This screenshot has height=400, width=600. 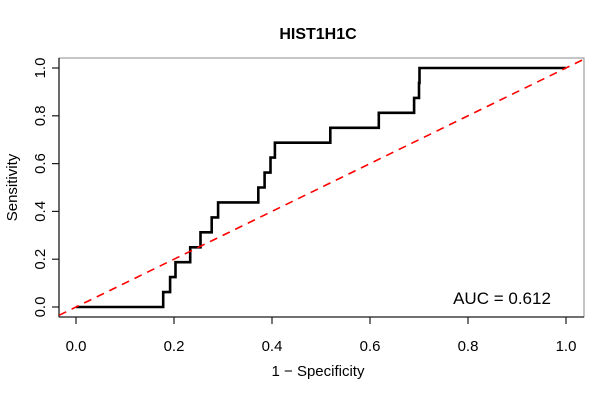 I want to click on y-tick-label: 0.0, so click(x=40, y=307).